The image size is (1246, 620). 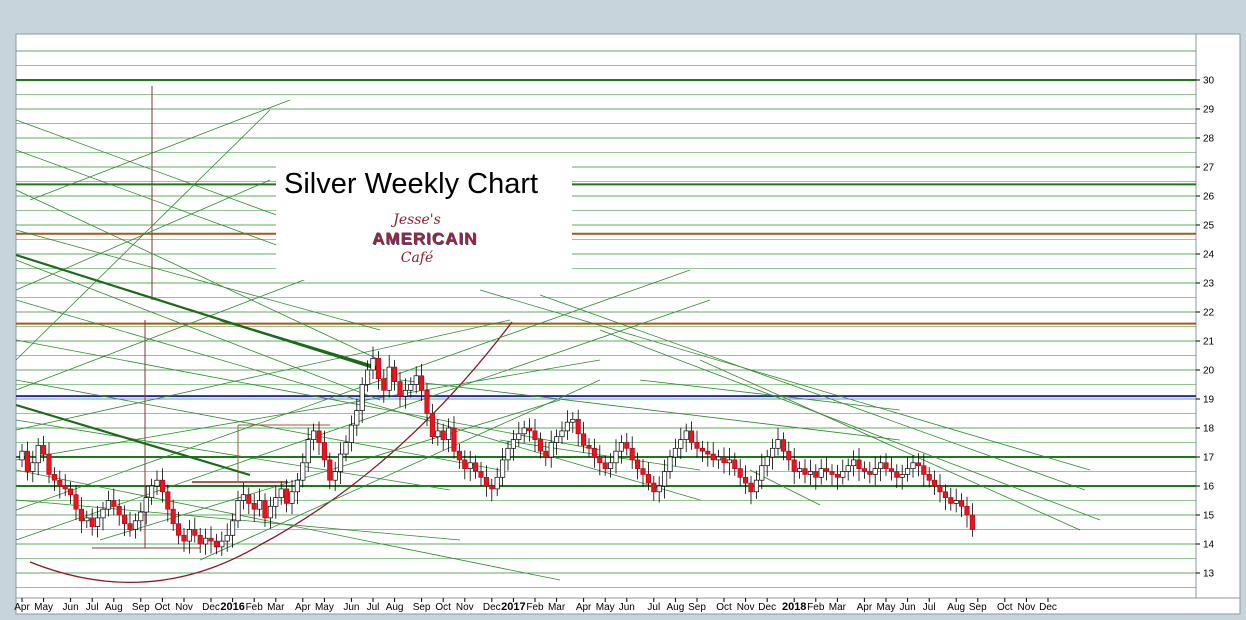 What do you see at coordinates (1205, 328) in the screenshot?
I see `y-axis: 13 14 15 16 17 18 19 20 21 22 23 24 25 26 27 28 29 30` at bounding box center [1205, 328].